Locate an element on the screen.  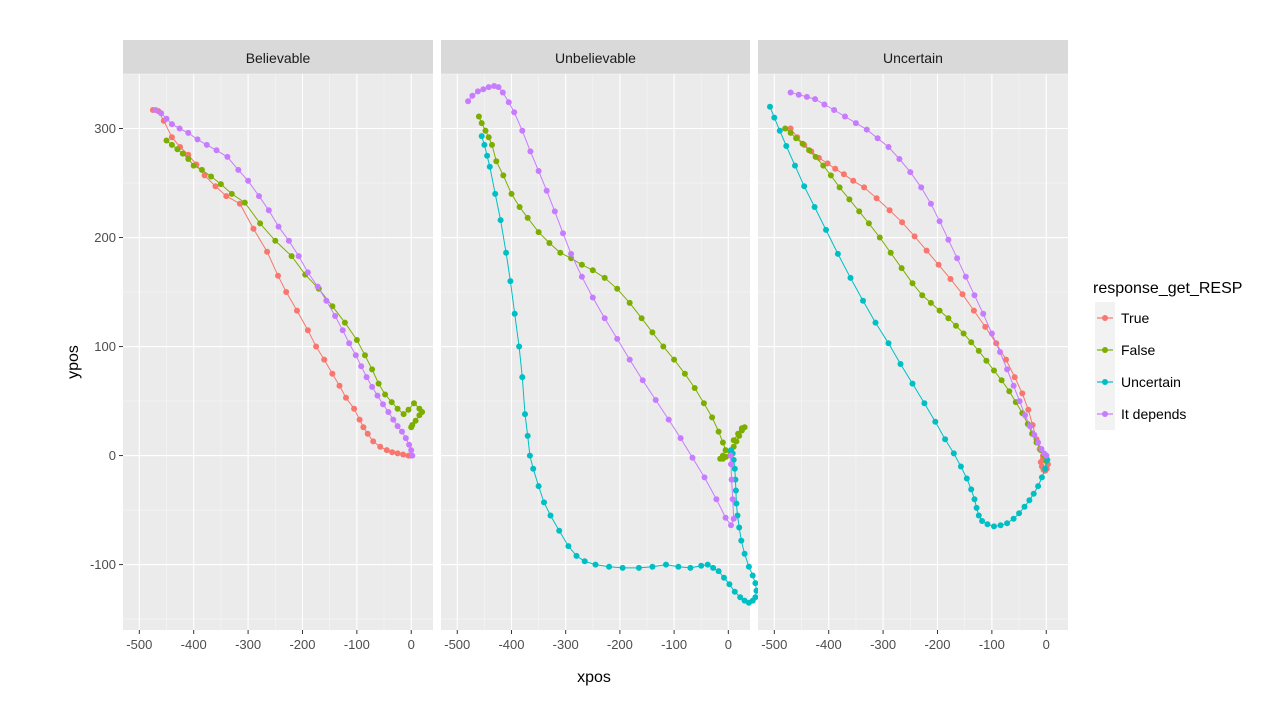
y-tick-label: -100 is located at coordinates (103, 564).